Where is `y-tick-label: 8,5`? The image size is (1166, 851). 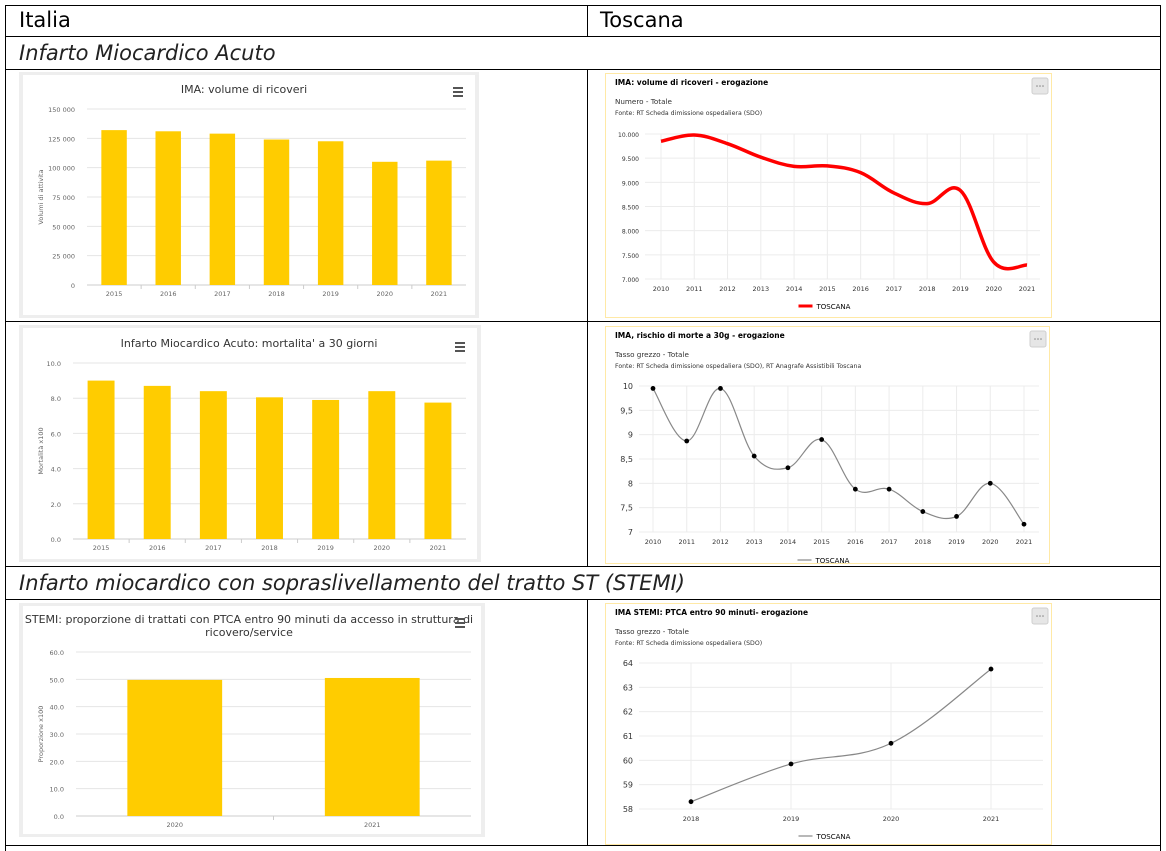 y-tick-label: 8,5 is located at coordinates (626, 459).